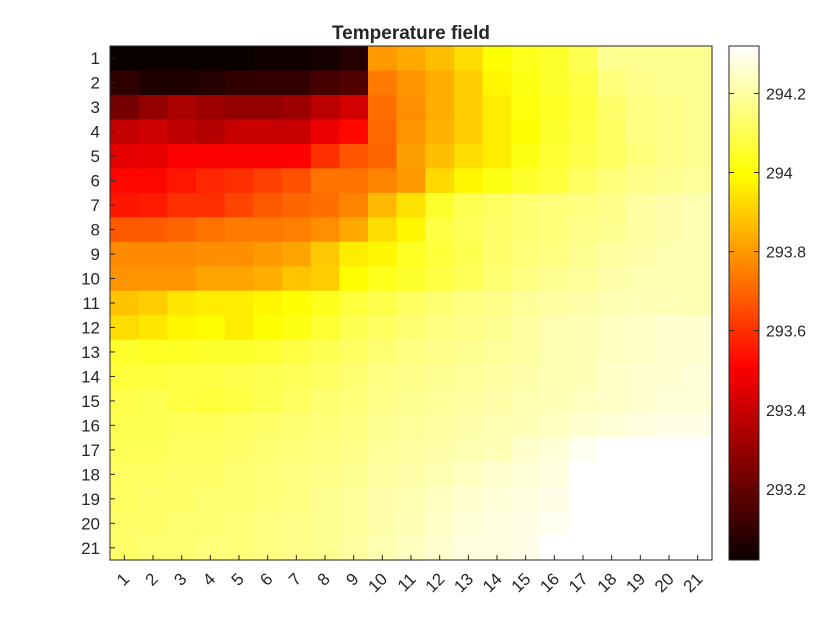 This screenshot has height=630, width=840. Describe the element at coordinates (578, 582) in the screenshot. I see `x-tick-label: 17` at that location.